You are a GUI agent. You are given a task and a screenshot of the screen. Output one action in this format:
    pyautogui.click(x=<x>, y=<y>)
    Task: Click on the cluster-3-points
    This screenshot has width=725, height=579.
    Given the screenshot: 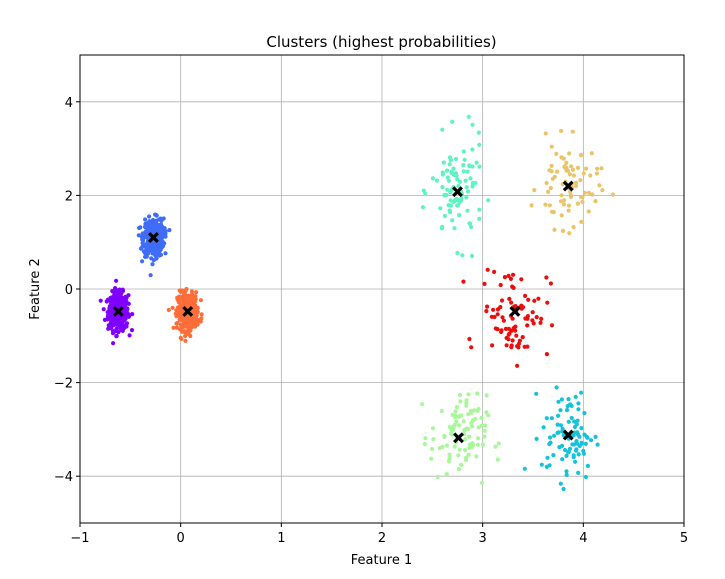 What is the action you would take?
    pyautogui.click(x=455, y=186)
    